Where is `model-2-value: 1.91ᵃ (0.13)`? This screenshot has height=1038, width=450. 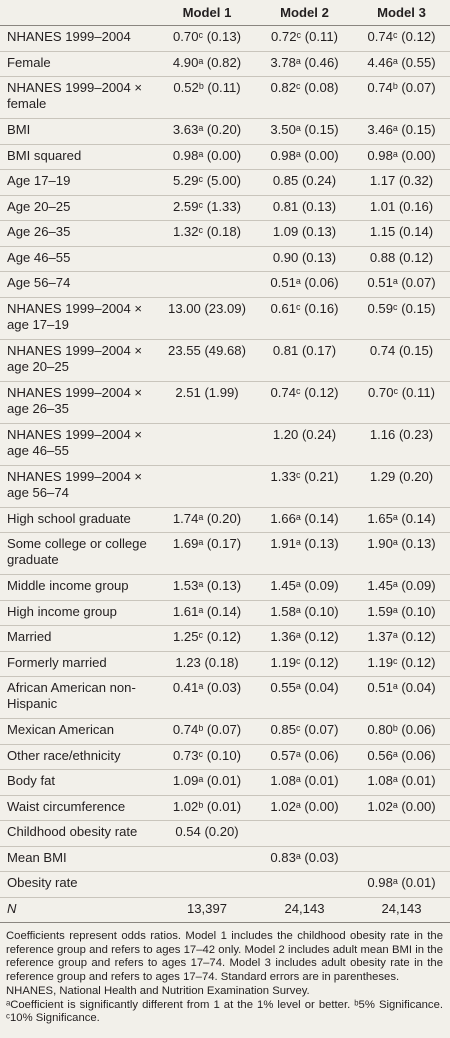
model-2-value: 1.91ᵃ (0.13) is located at coordinates (304, 553).